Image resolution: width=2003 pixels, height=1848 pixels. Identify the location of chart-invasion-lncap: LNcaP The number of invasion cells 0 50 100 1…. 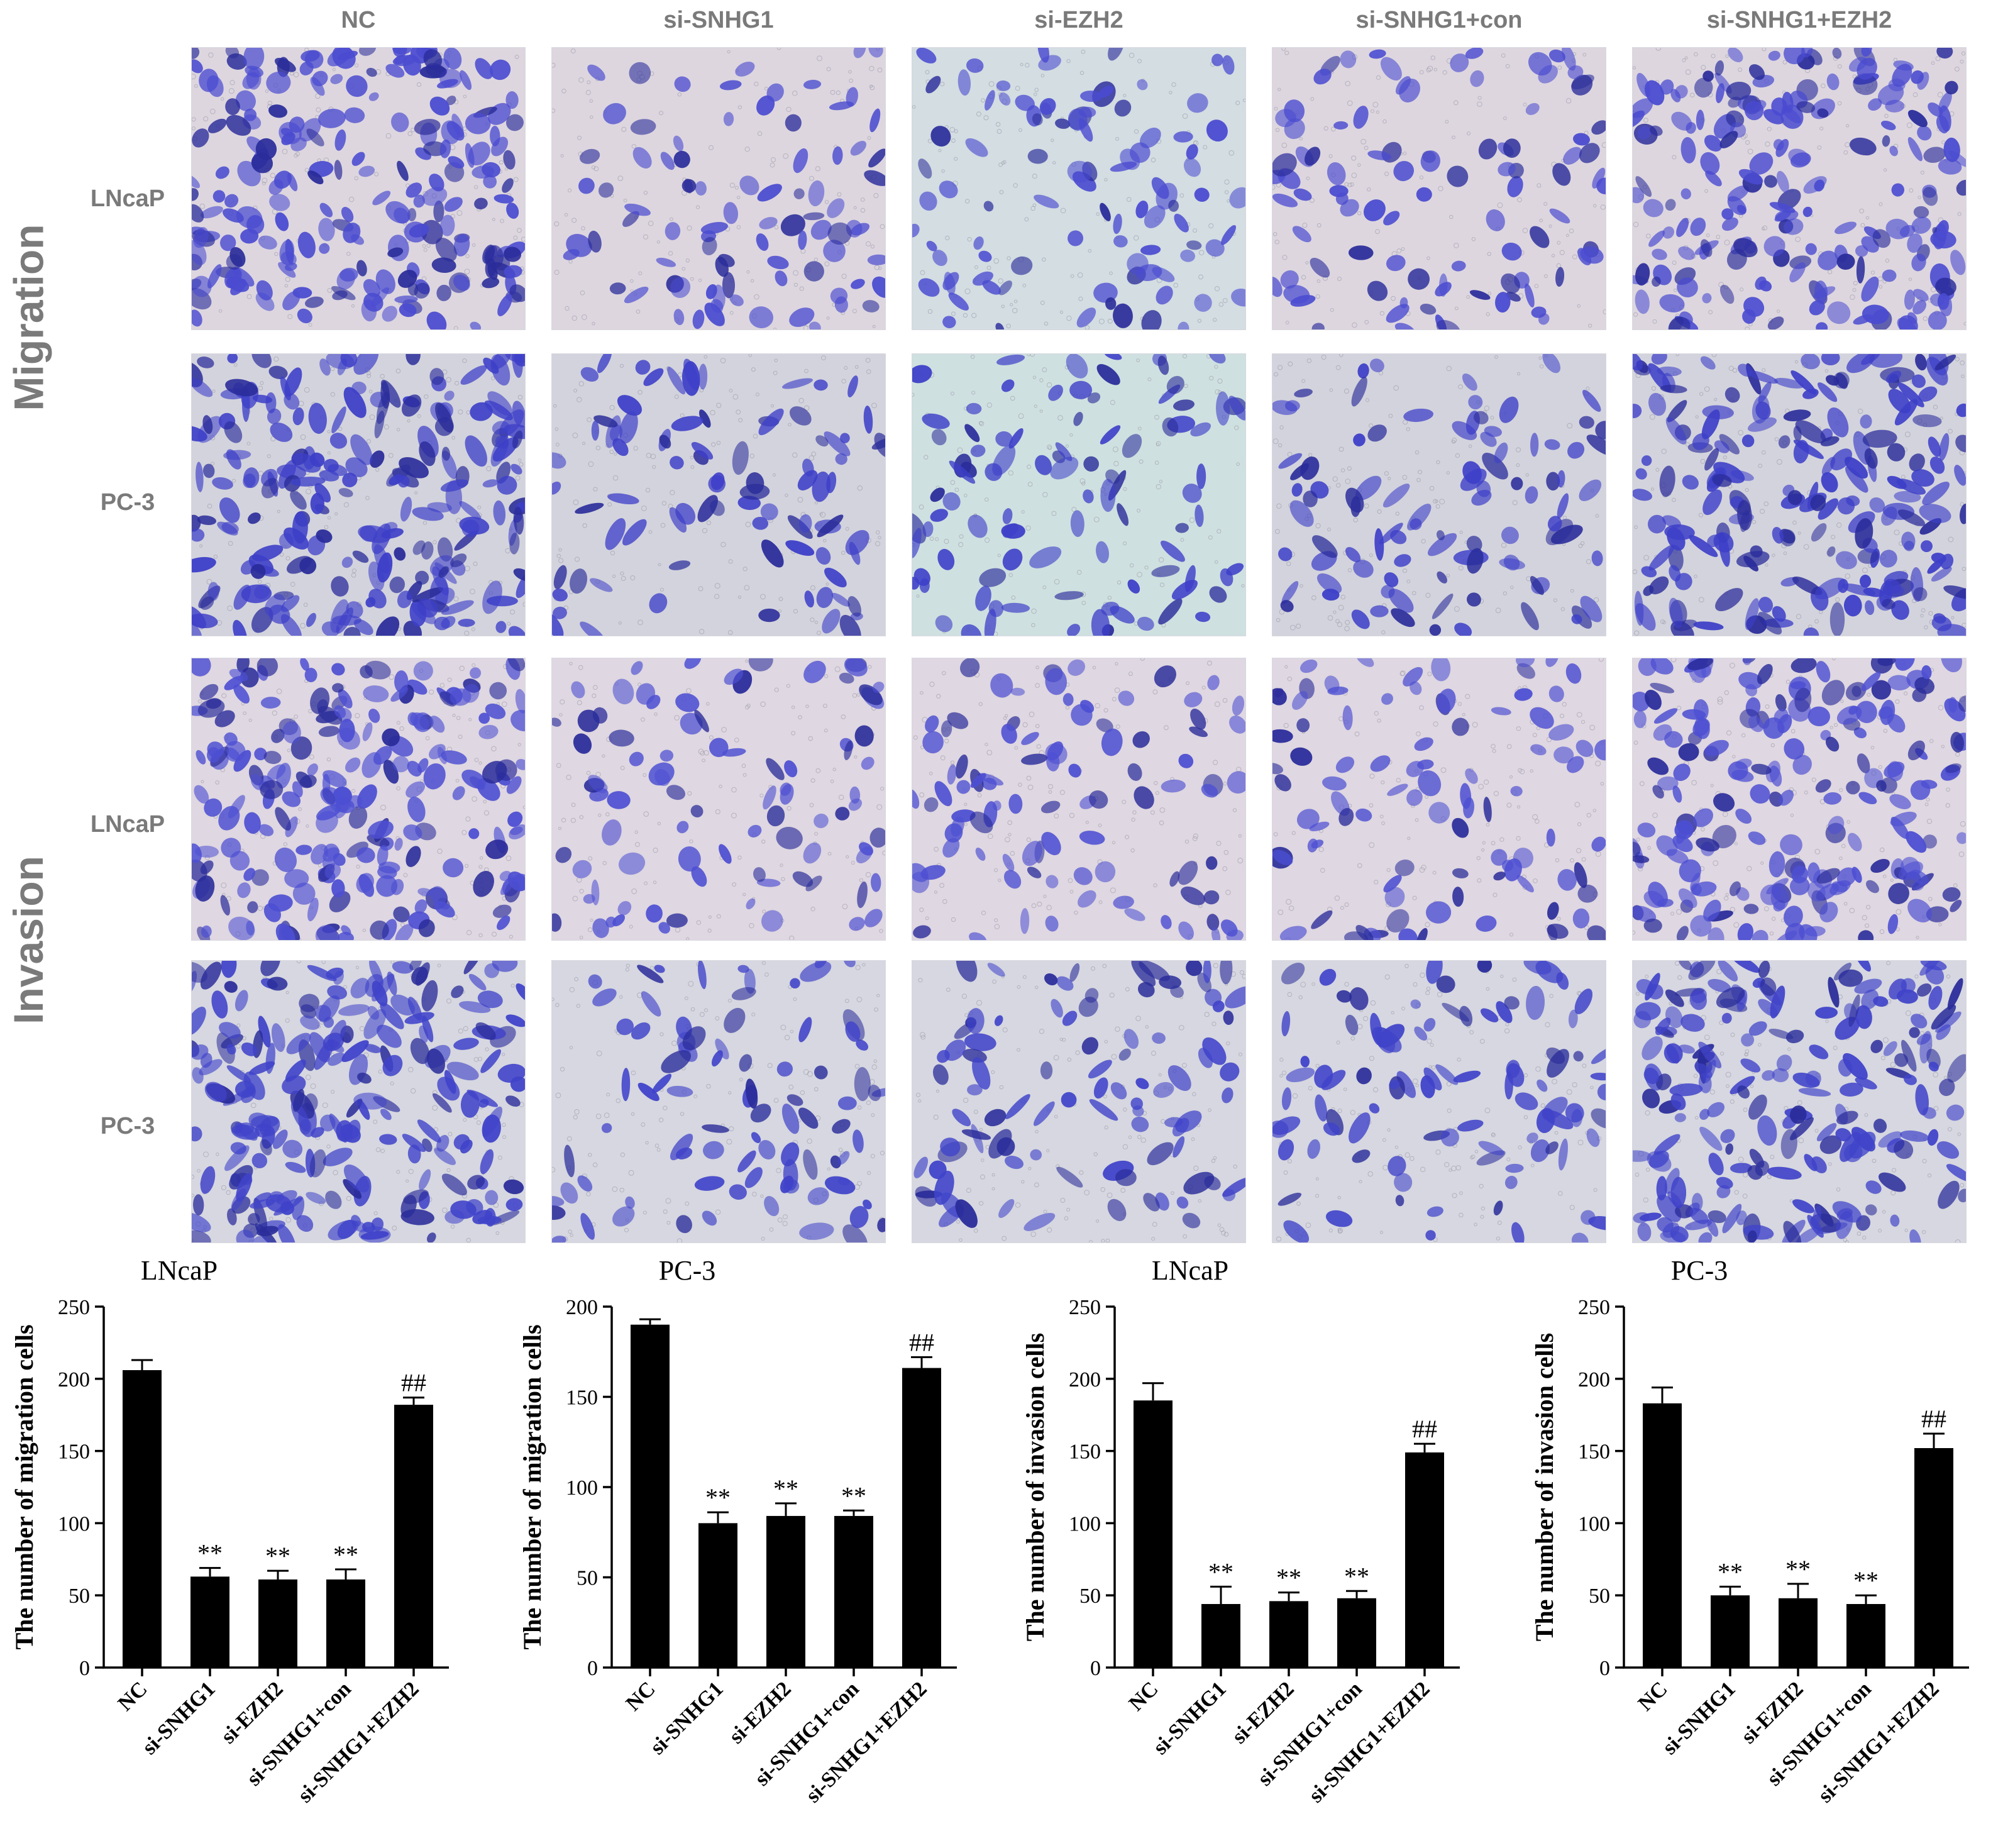
(1242, 1531).